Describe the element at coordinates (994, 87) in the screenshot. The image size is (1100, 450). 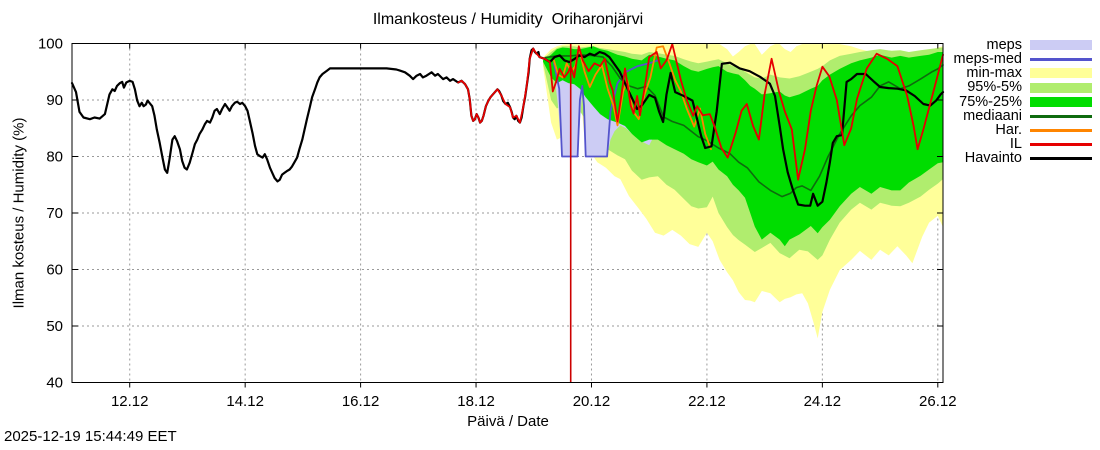
I see `legend-label-95-5: 95%-5%` at that location.